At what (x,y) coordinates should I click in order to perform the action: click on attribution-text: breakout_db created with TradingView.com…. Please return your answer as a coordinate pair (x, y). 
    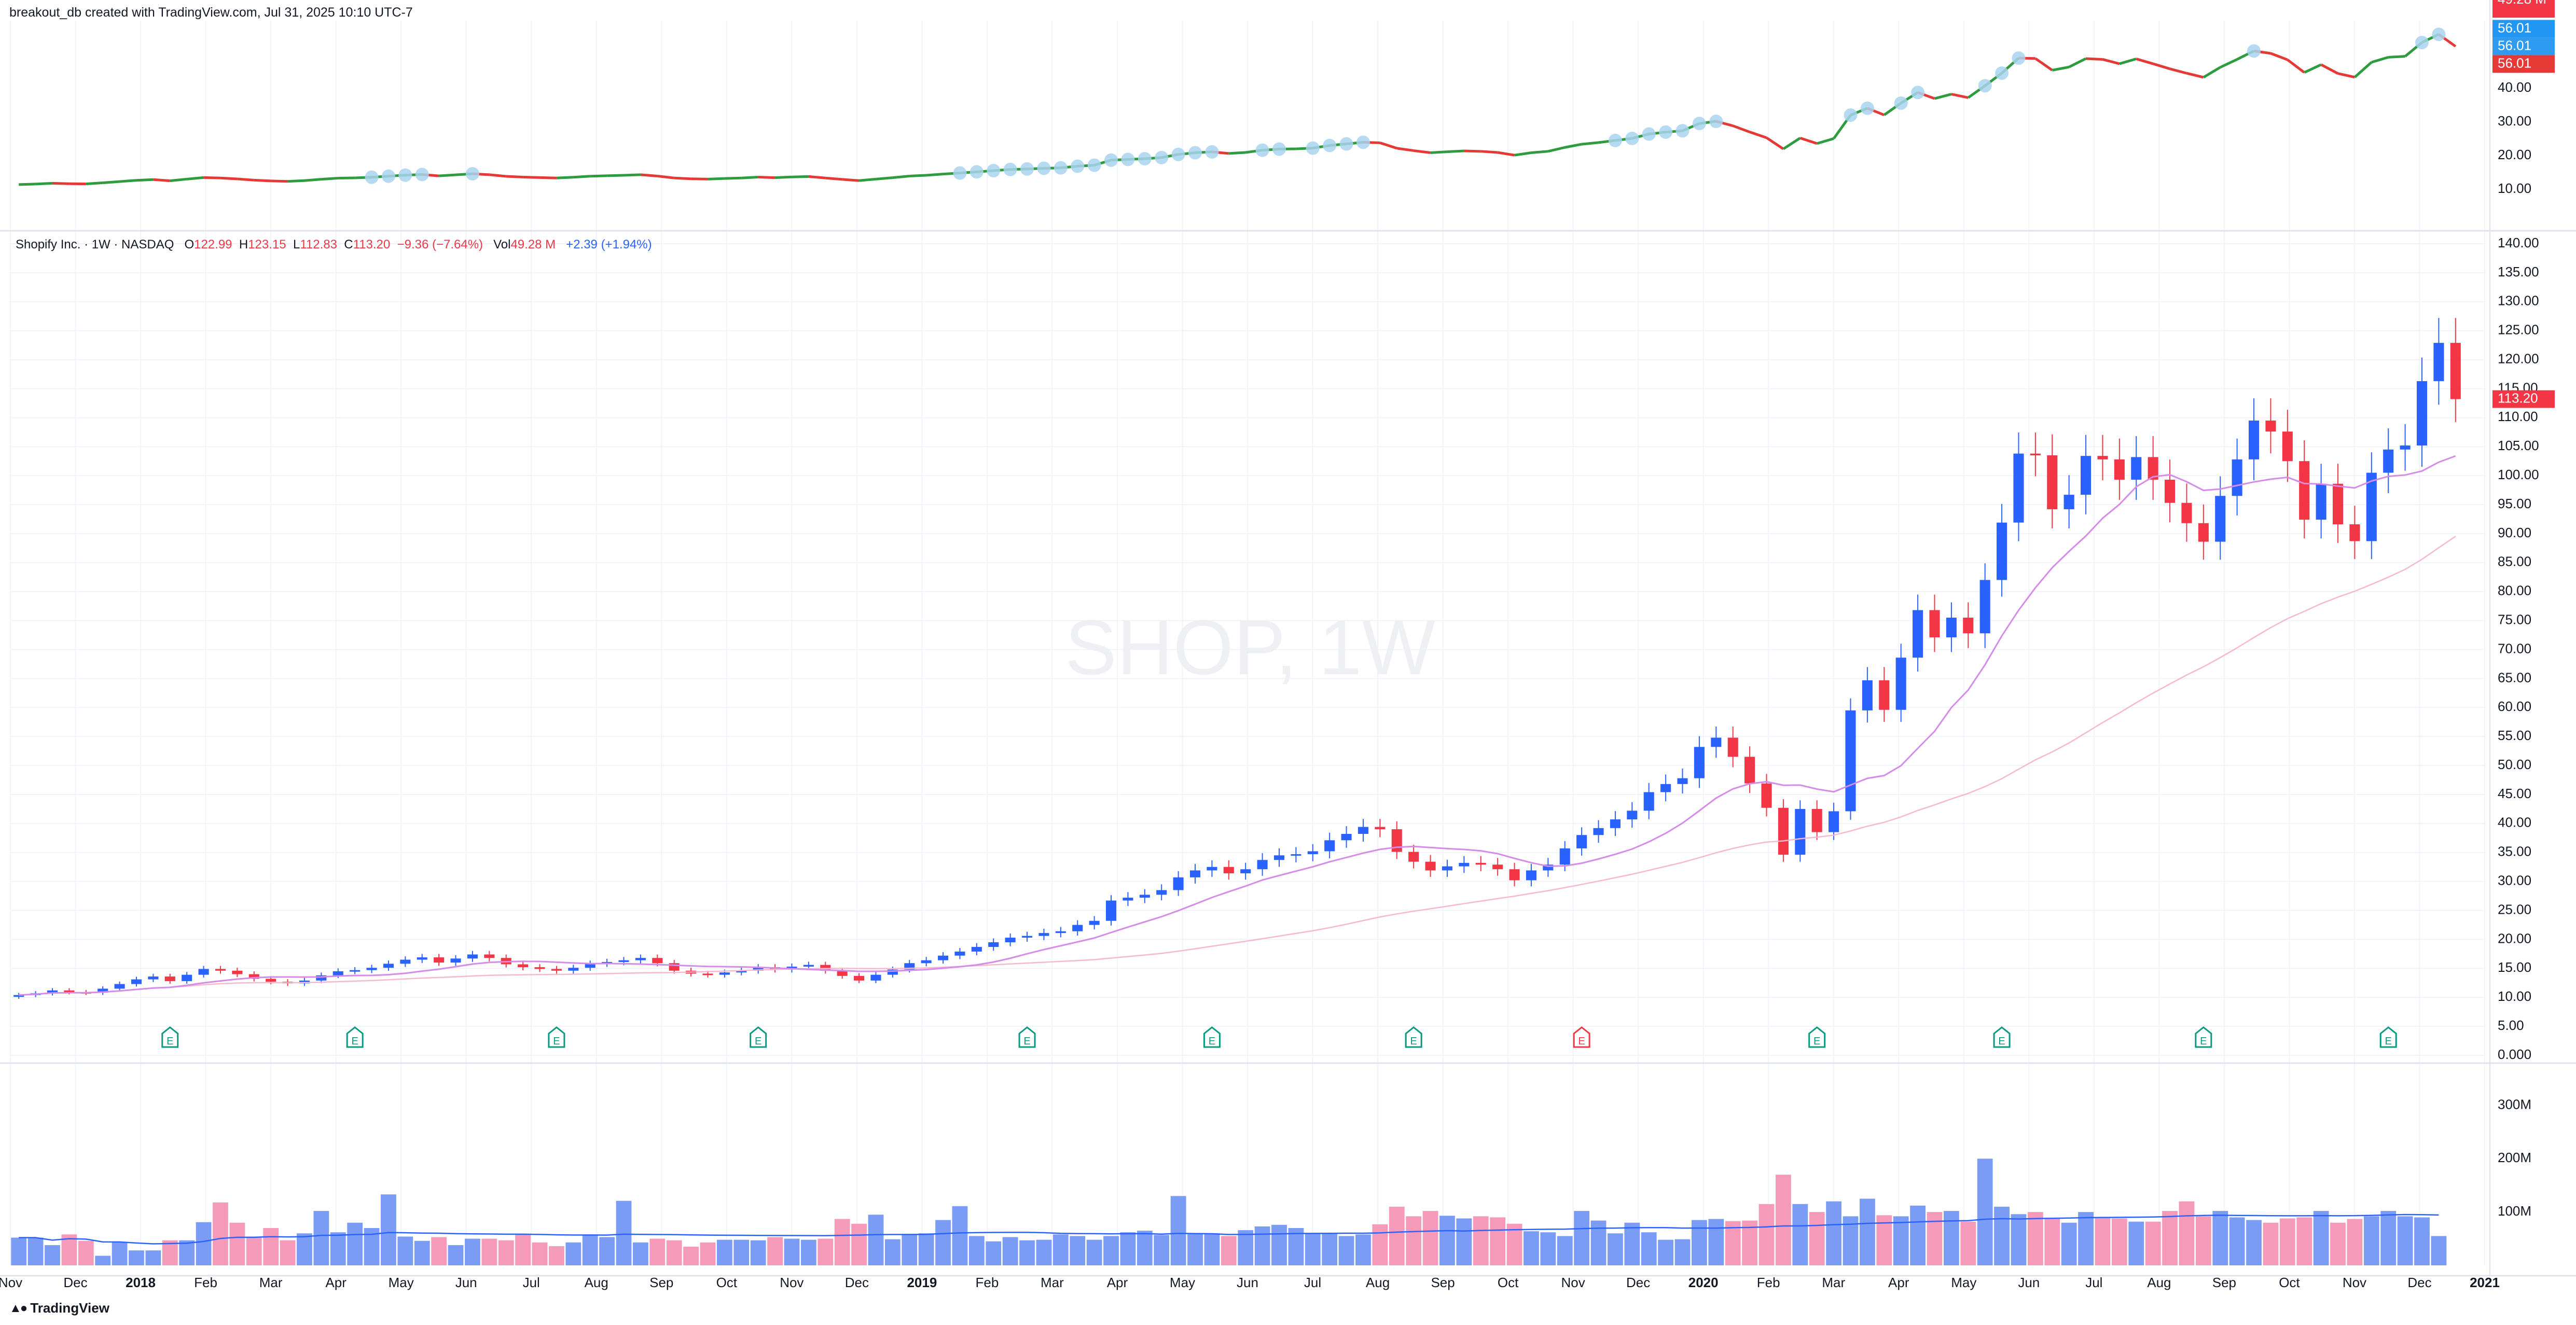
    Looking at the image, I should click on (211, 12).